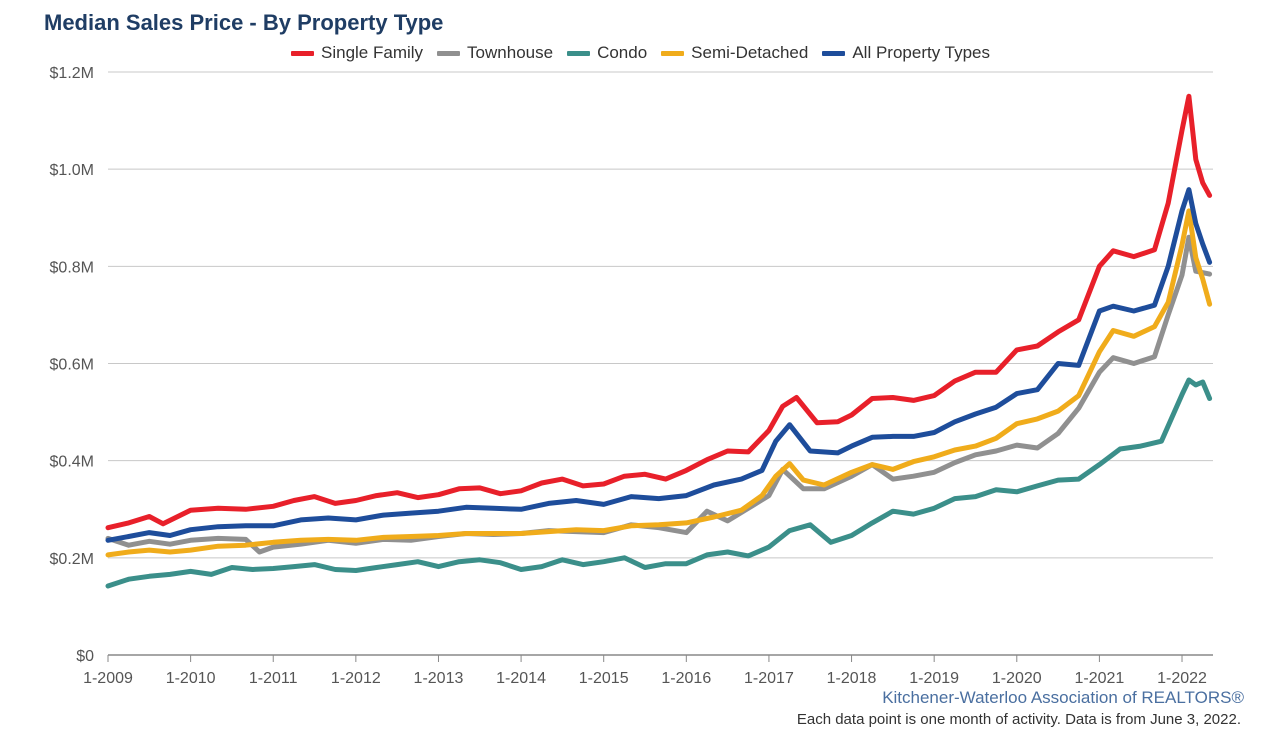 The width and height of the screenshot is (1281, 734). What do you see at coordinates (750, 52) in the screenshot?
I see `legend-label-semi-detached: Semi-Detached` at bounding box center [750, 52].